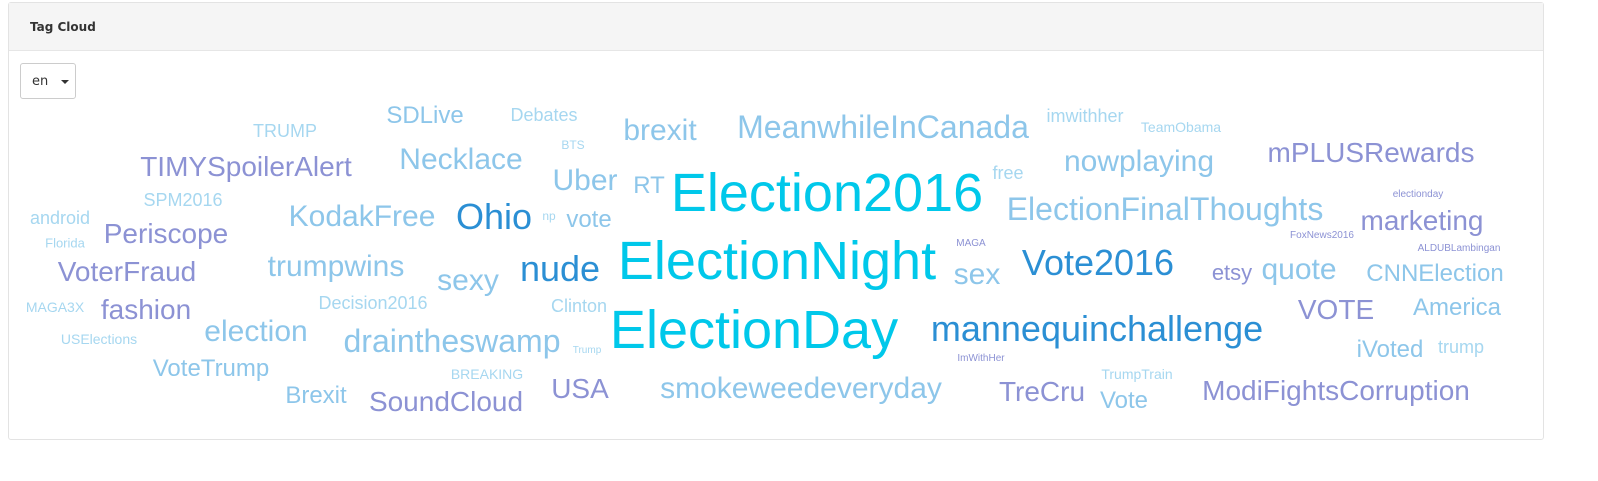  What do you see at coordinates (494, 216) in the screenshot?
I see `tag-word: Ohio` at bounding box center [494, 216].